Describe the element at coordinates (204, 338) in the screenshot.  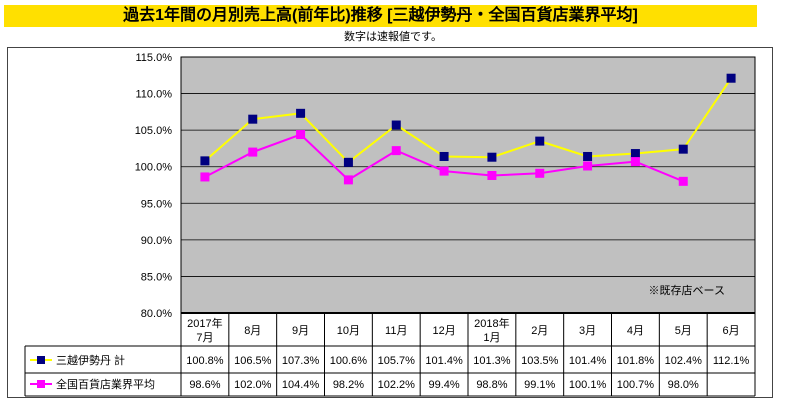
I see `x-tick-label: 7月` at that location.